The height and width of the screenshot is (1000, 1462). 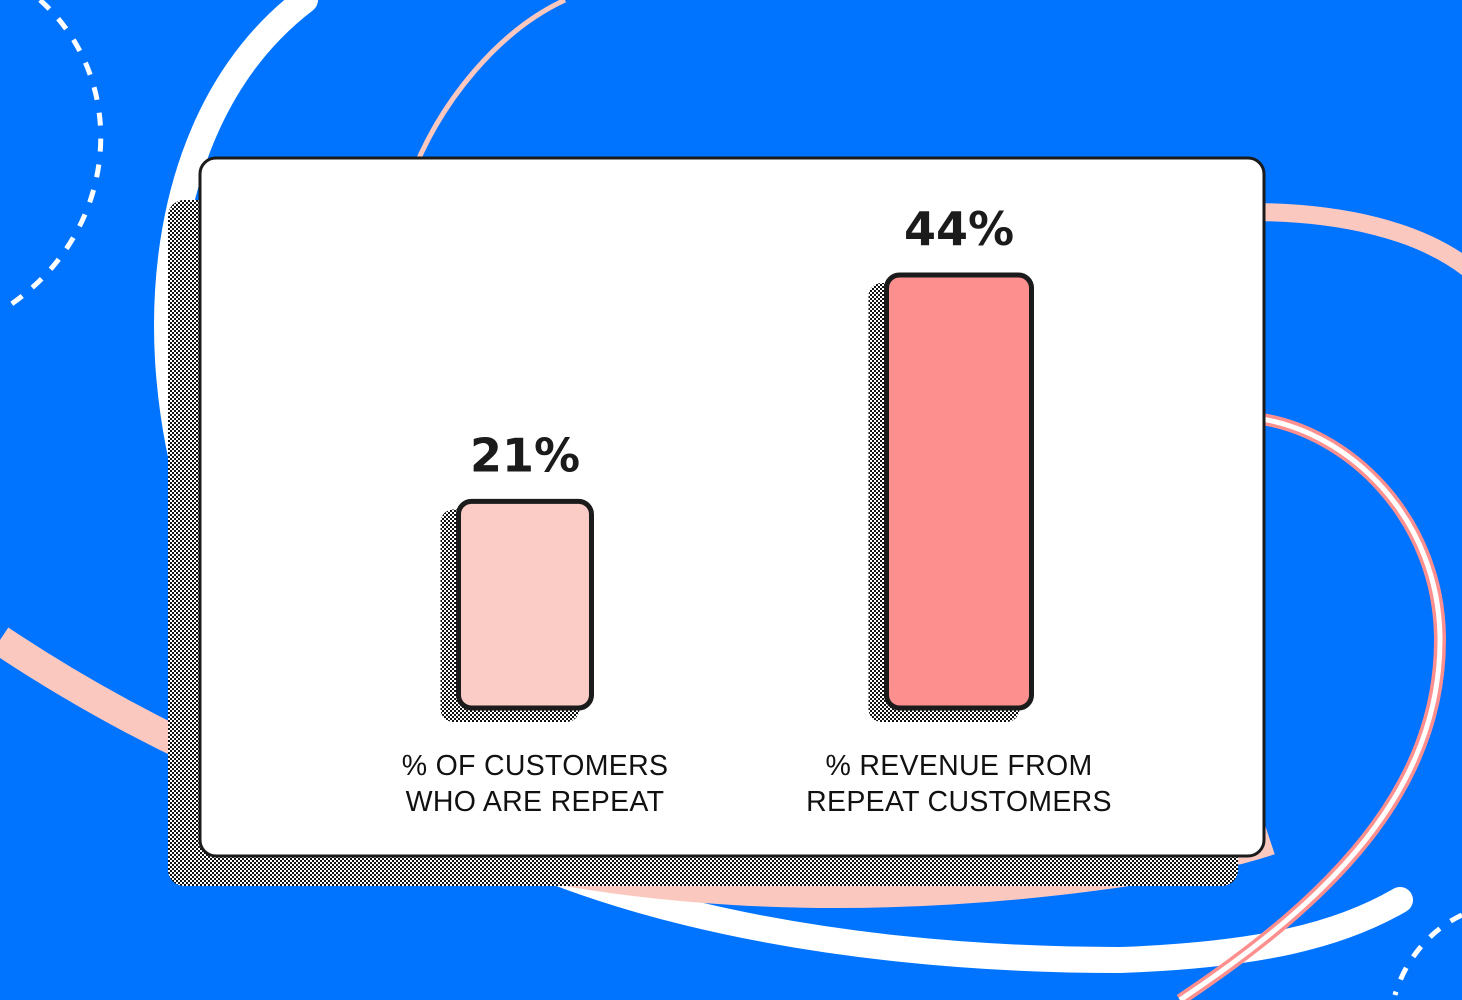 I want to click on bar-group-1: 44% % REVENUE FROM REPEAT CUSTOMERS, so click(x=959, y=510).